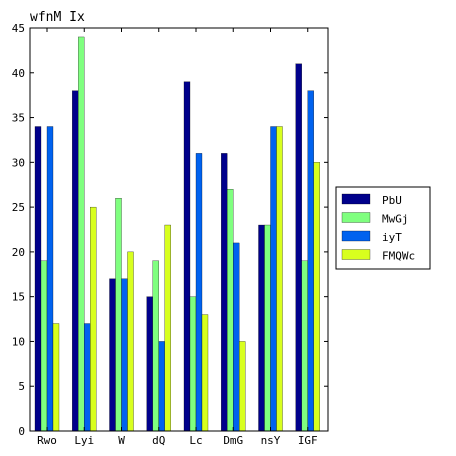 Image resolution: width=456 pixels, height=456 pixels. I want to click on y-tick-label: 15, so click(18, 297).